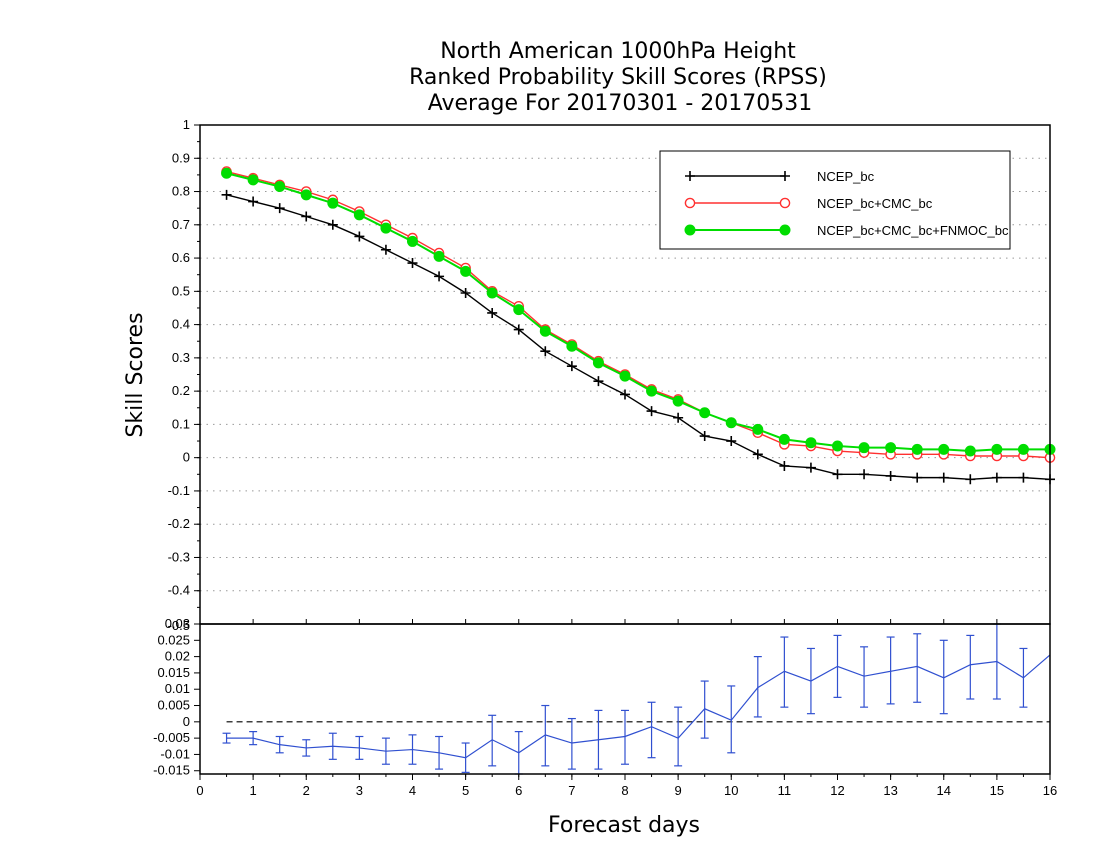 Image resolution: width=1100 pixels, height=850 pixels. Describe the element at coordinates (785, 790) in the screenshot. I see `x-tick-label: 11` at that location.